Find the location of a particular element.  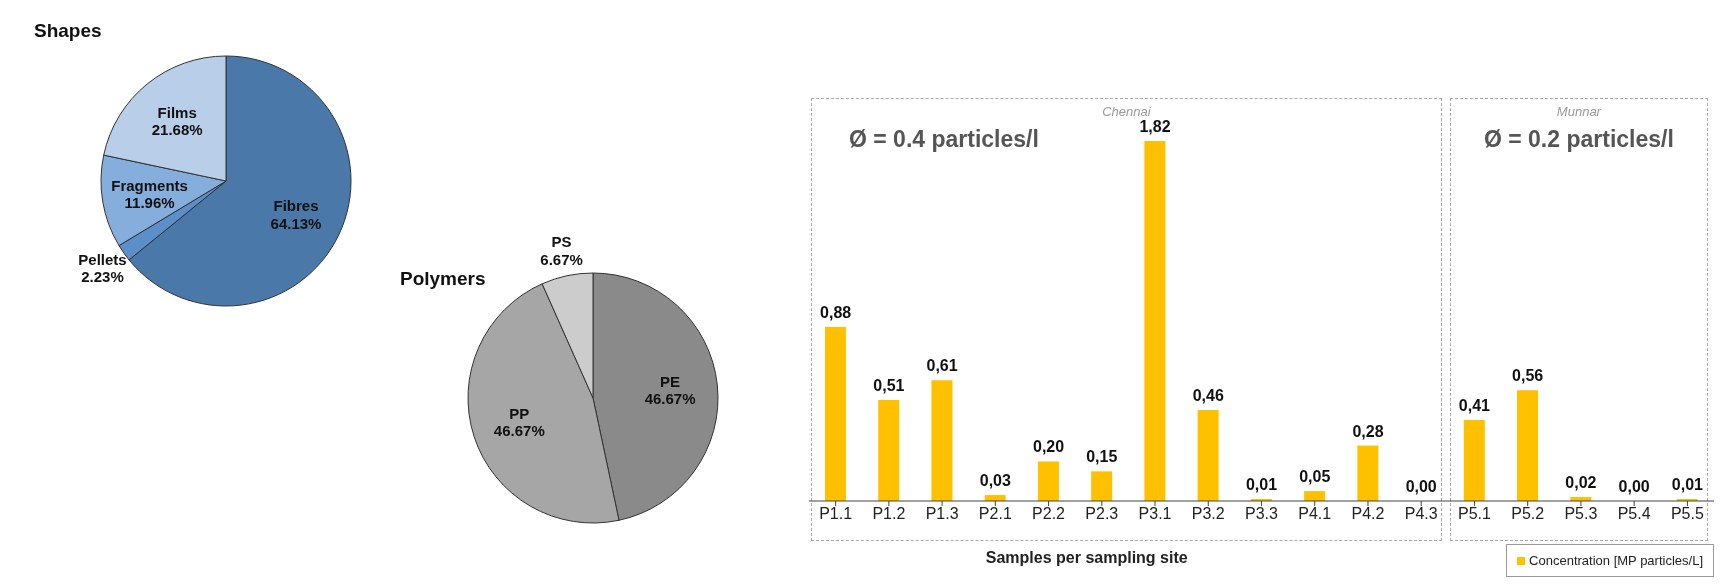

slice-label: Fibres is located at coordinates (296, 206).